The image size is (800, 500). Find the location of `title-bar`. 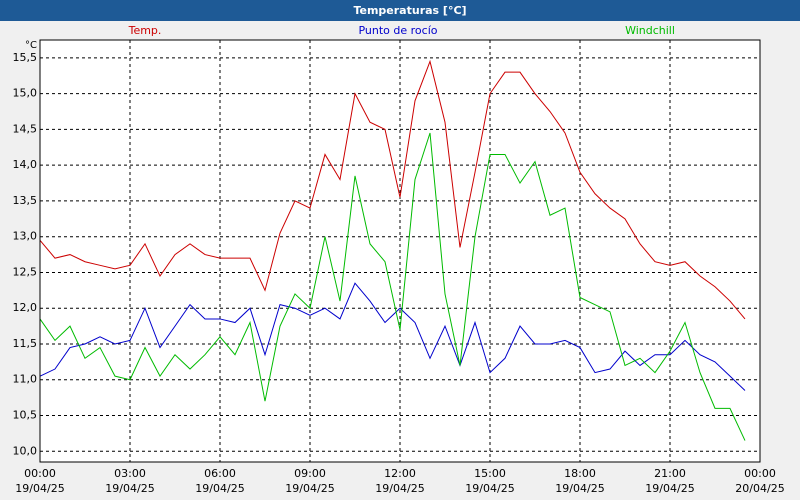

title-bar is located at coordinates (400, 10).